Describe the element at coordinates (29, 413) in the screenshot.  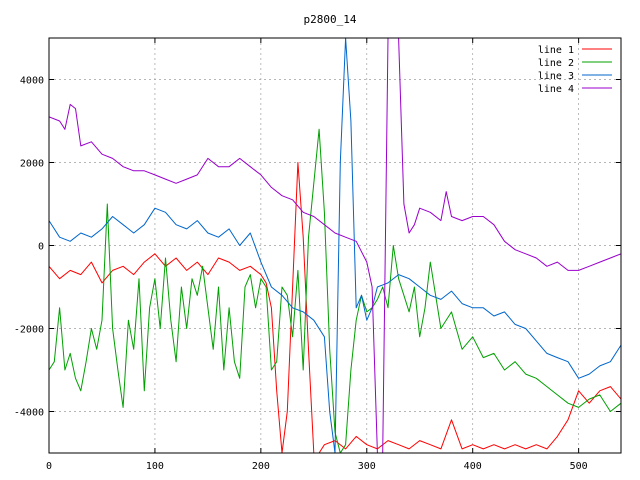
I see `y-tick-label: -4000` at that location.